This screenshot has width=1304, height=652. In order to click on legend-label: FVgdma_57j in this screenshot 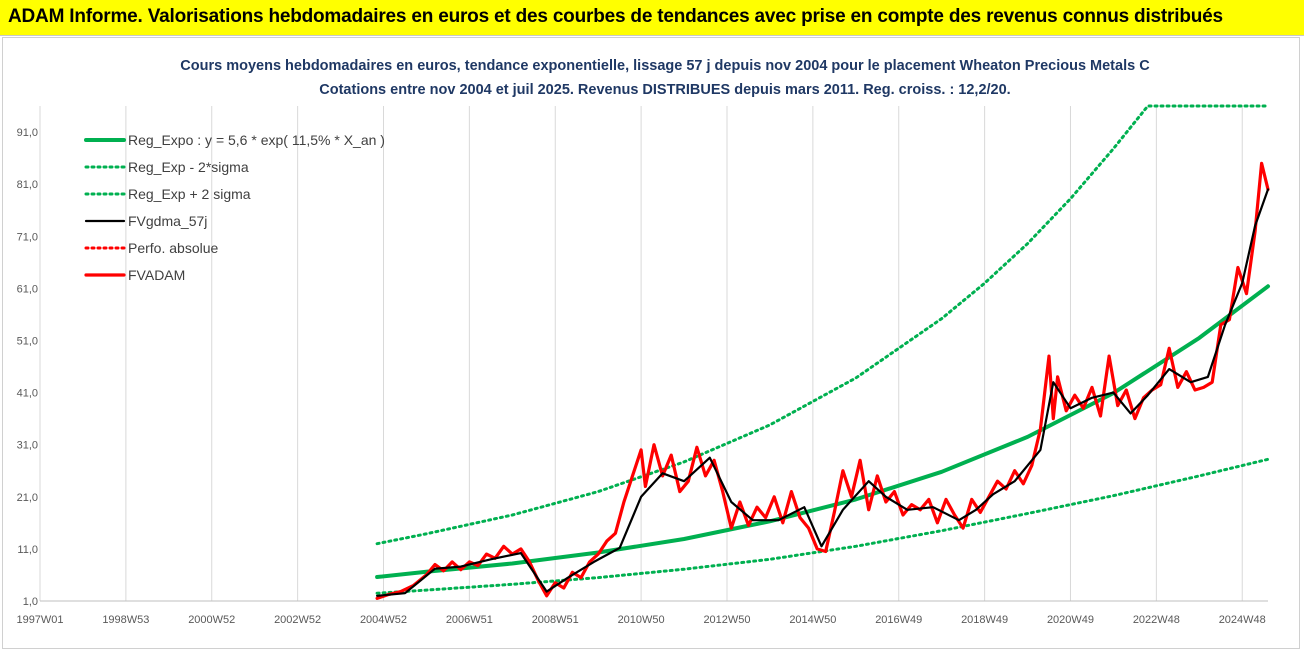, I will do `click(167, 221)`.